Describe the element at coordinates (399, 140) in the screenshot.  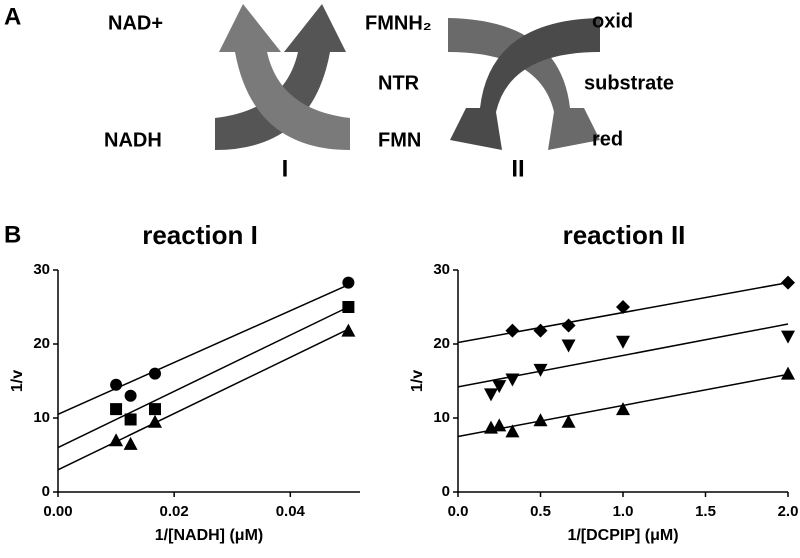
I see `node-label: FMN` at that location.